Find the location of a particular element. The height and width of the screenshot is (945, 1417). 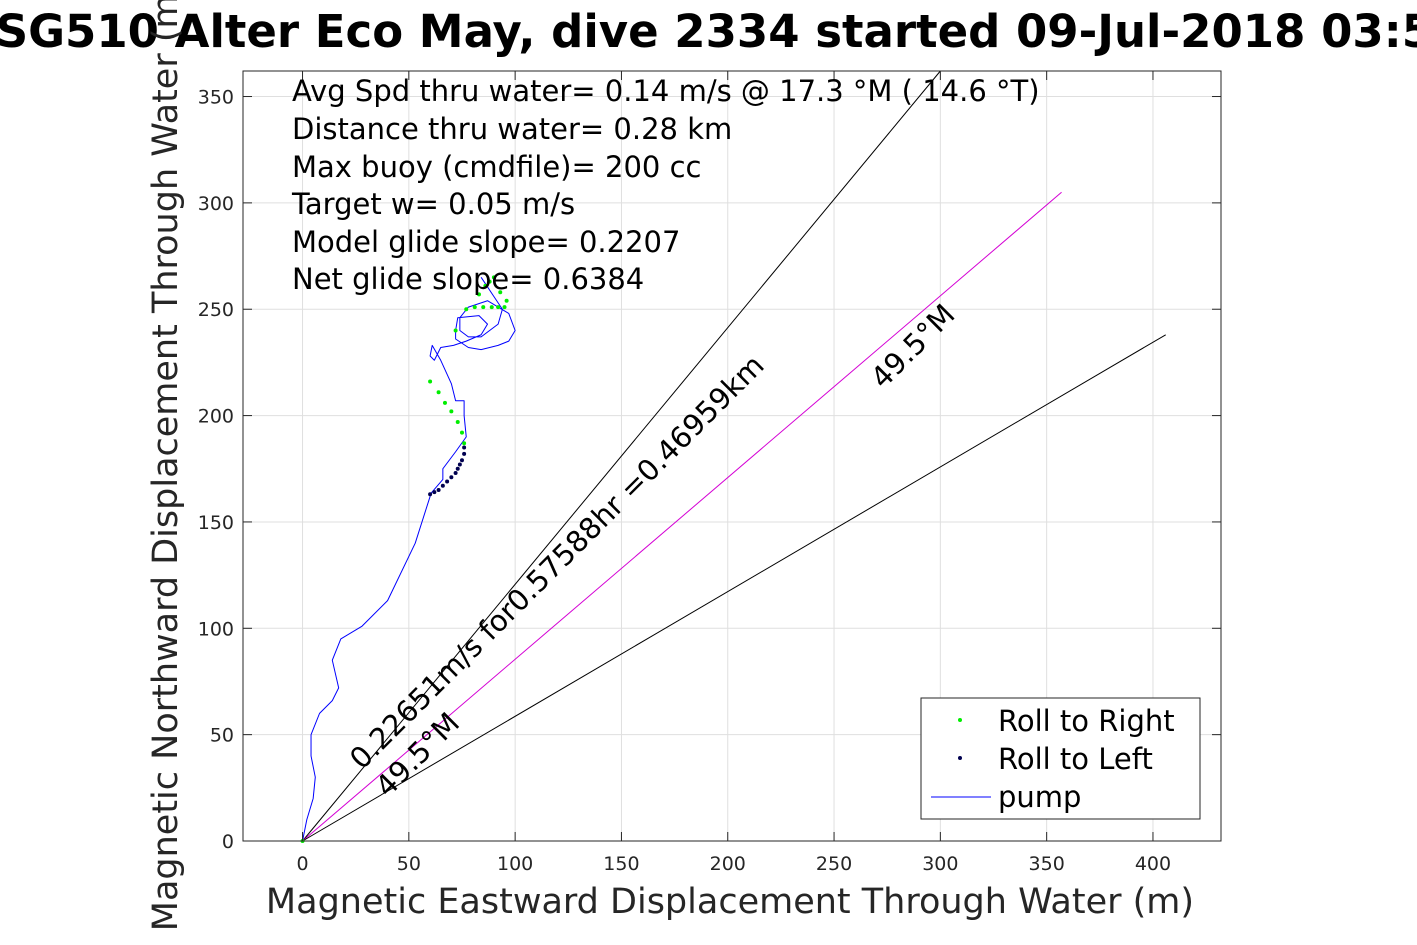

legend-box is located at coordinates (1060, 758).